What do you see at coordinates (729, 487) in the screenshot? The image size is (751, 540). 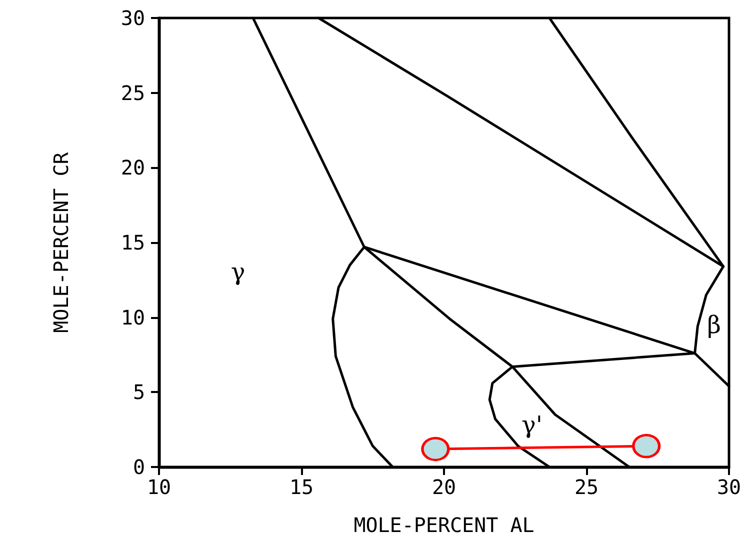 I see `x-tick-label: 30` at bounding box center [729, 487].